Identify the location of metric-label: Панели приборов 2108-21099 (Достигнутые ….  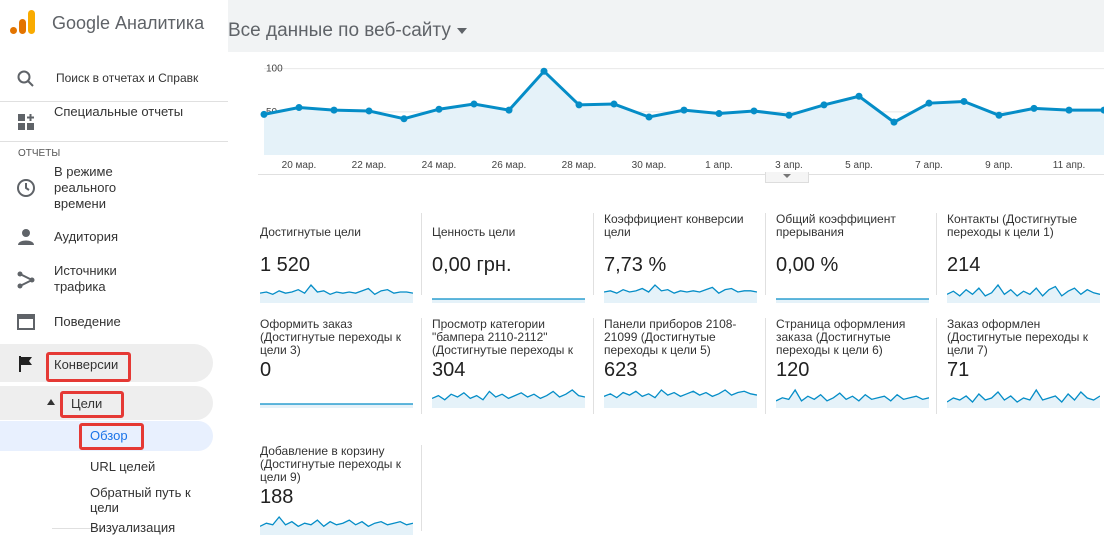
(680, 338).